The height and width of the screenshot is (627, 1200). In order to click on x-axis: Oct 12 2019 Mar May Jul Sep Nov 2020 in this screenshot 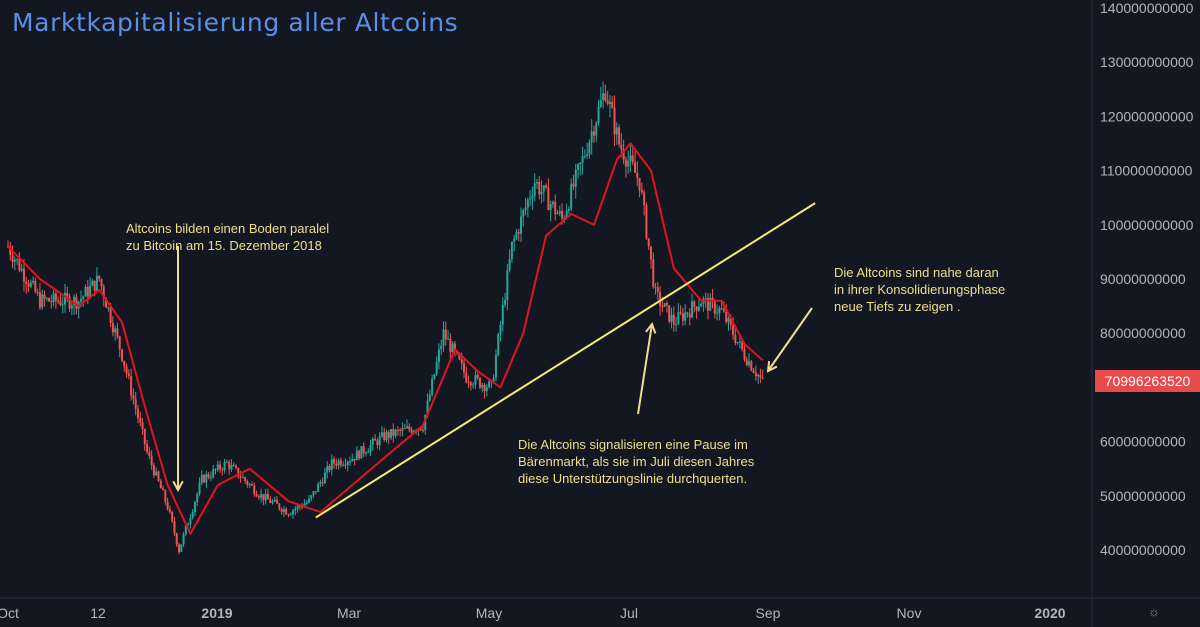, I will do `click(533, 613)`.